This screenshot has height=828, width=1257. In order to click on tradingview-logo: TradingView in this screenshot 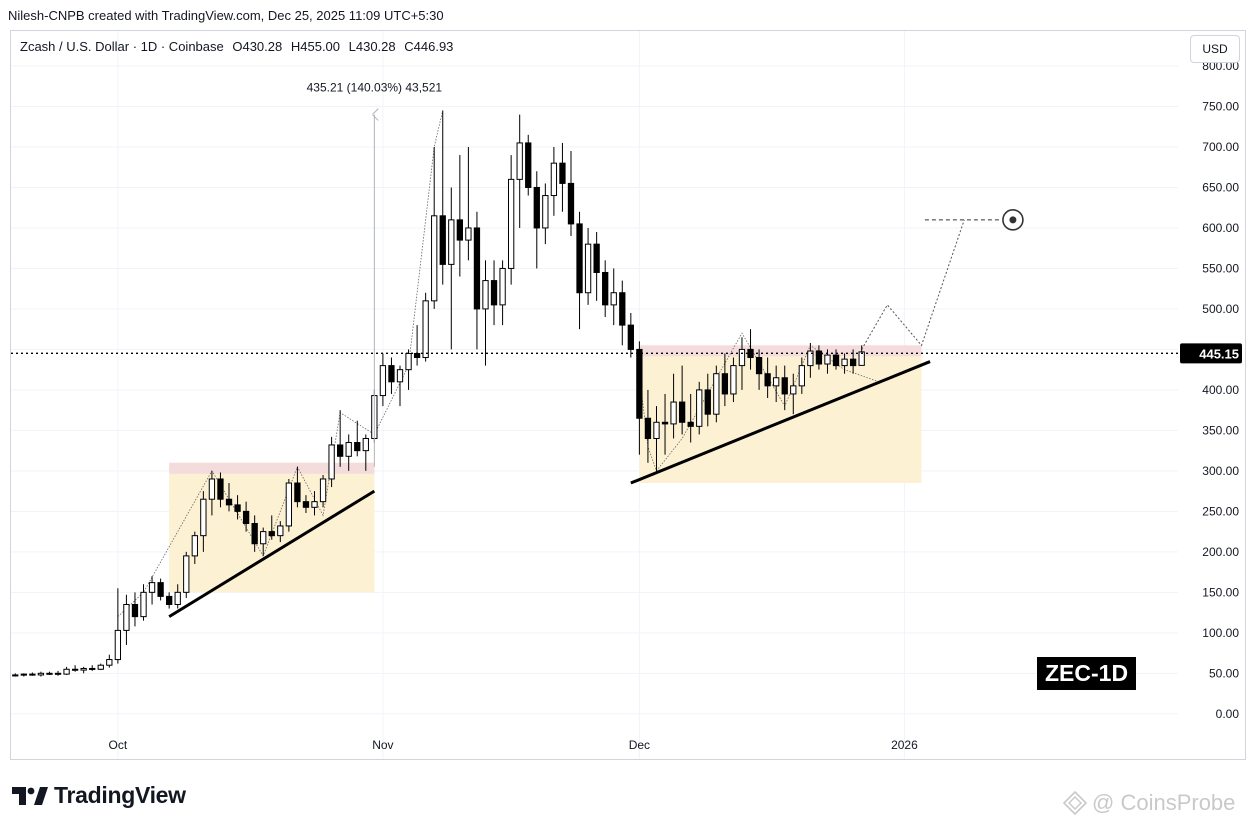, I will do `click(99, 795)`.